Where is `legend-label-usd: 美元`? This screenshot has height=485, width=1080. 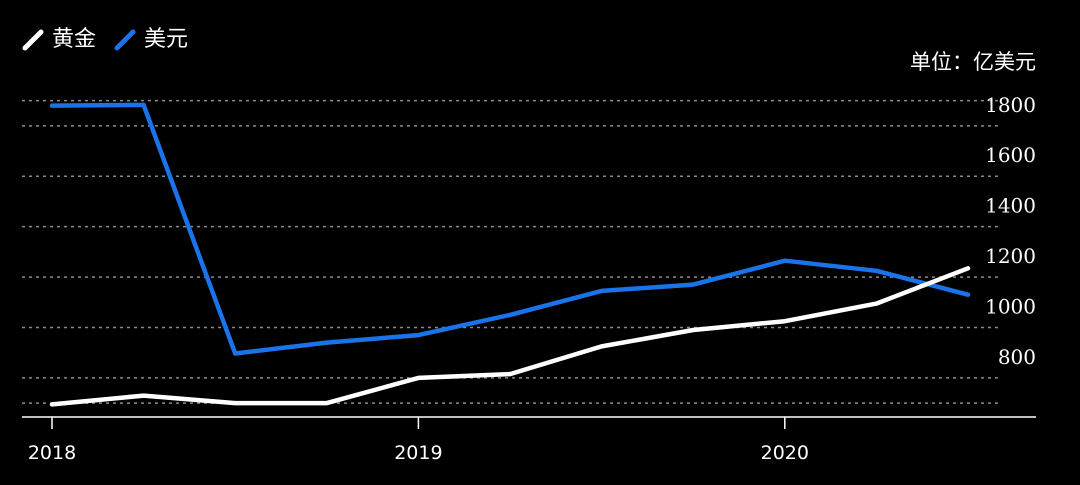 legend-label-usd: 美元 is located at coordinates (166, 39).